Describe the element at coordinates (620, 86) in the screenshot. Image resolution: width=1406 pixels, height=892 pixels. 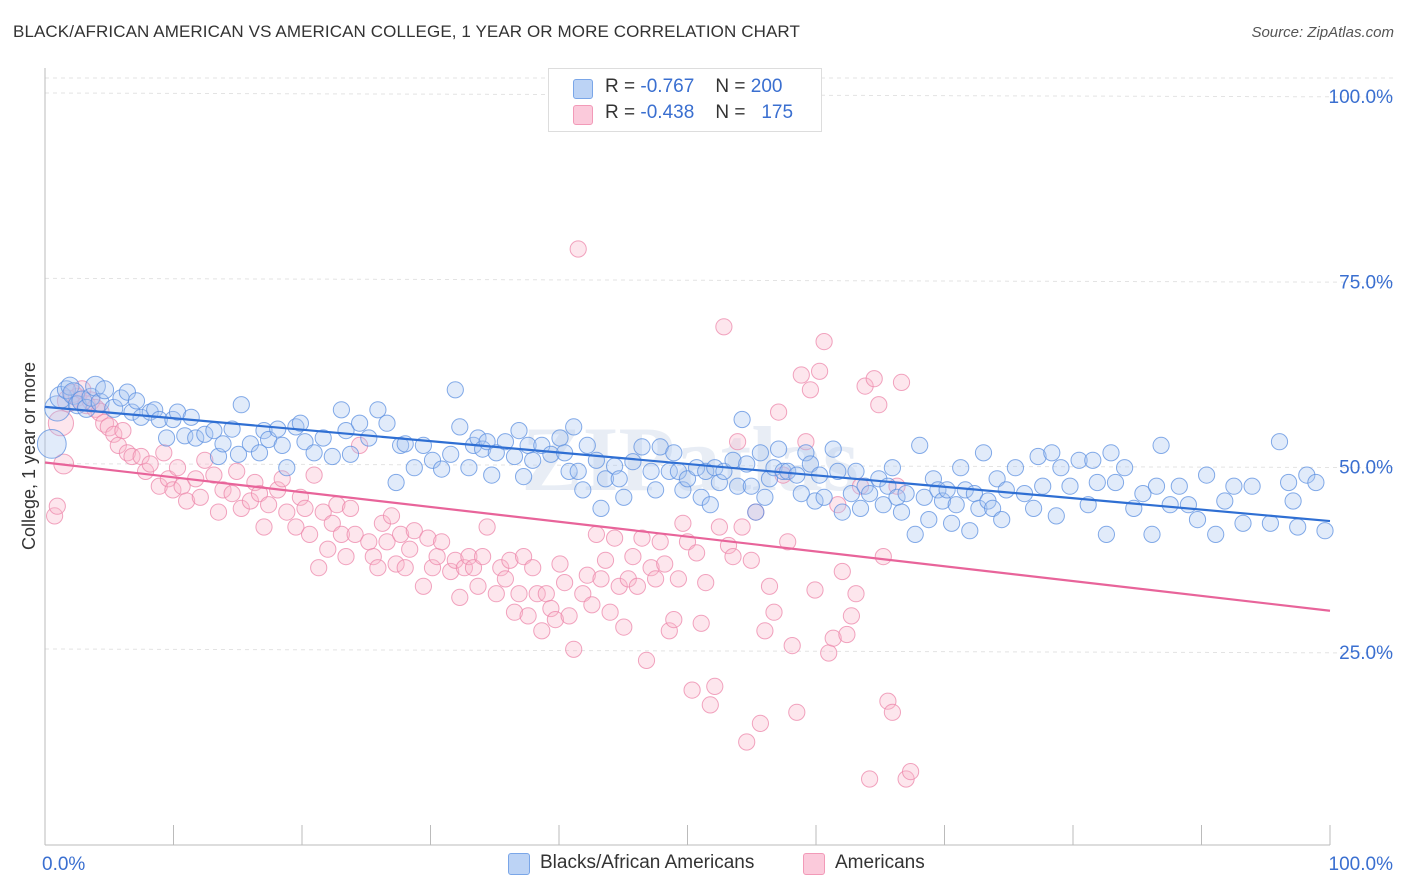
I see `r-label: R =` at that location.